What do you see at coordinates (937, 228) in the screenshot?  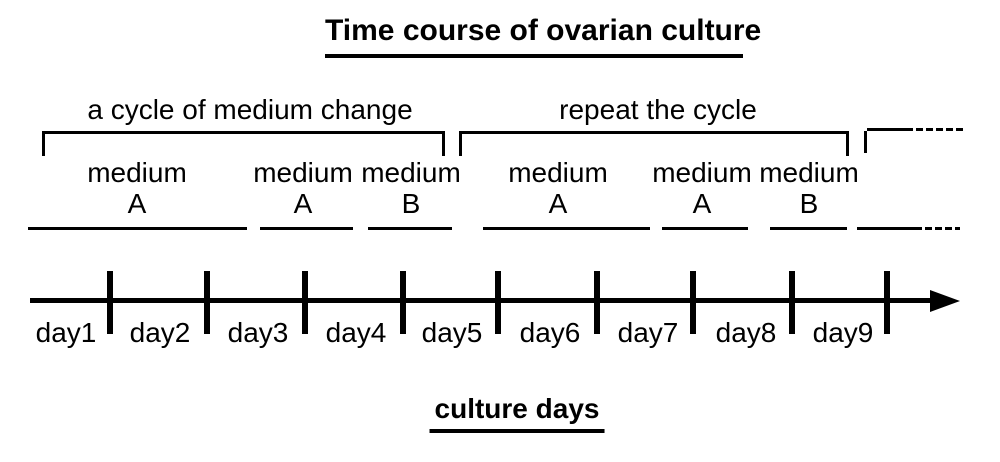 I see `segment-bar-7-dashed` at bounding box center [937, 228].